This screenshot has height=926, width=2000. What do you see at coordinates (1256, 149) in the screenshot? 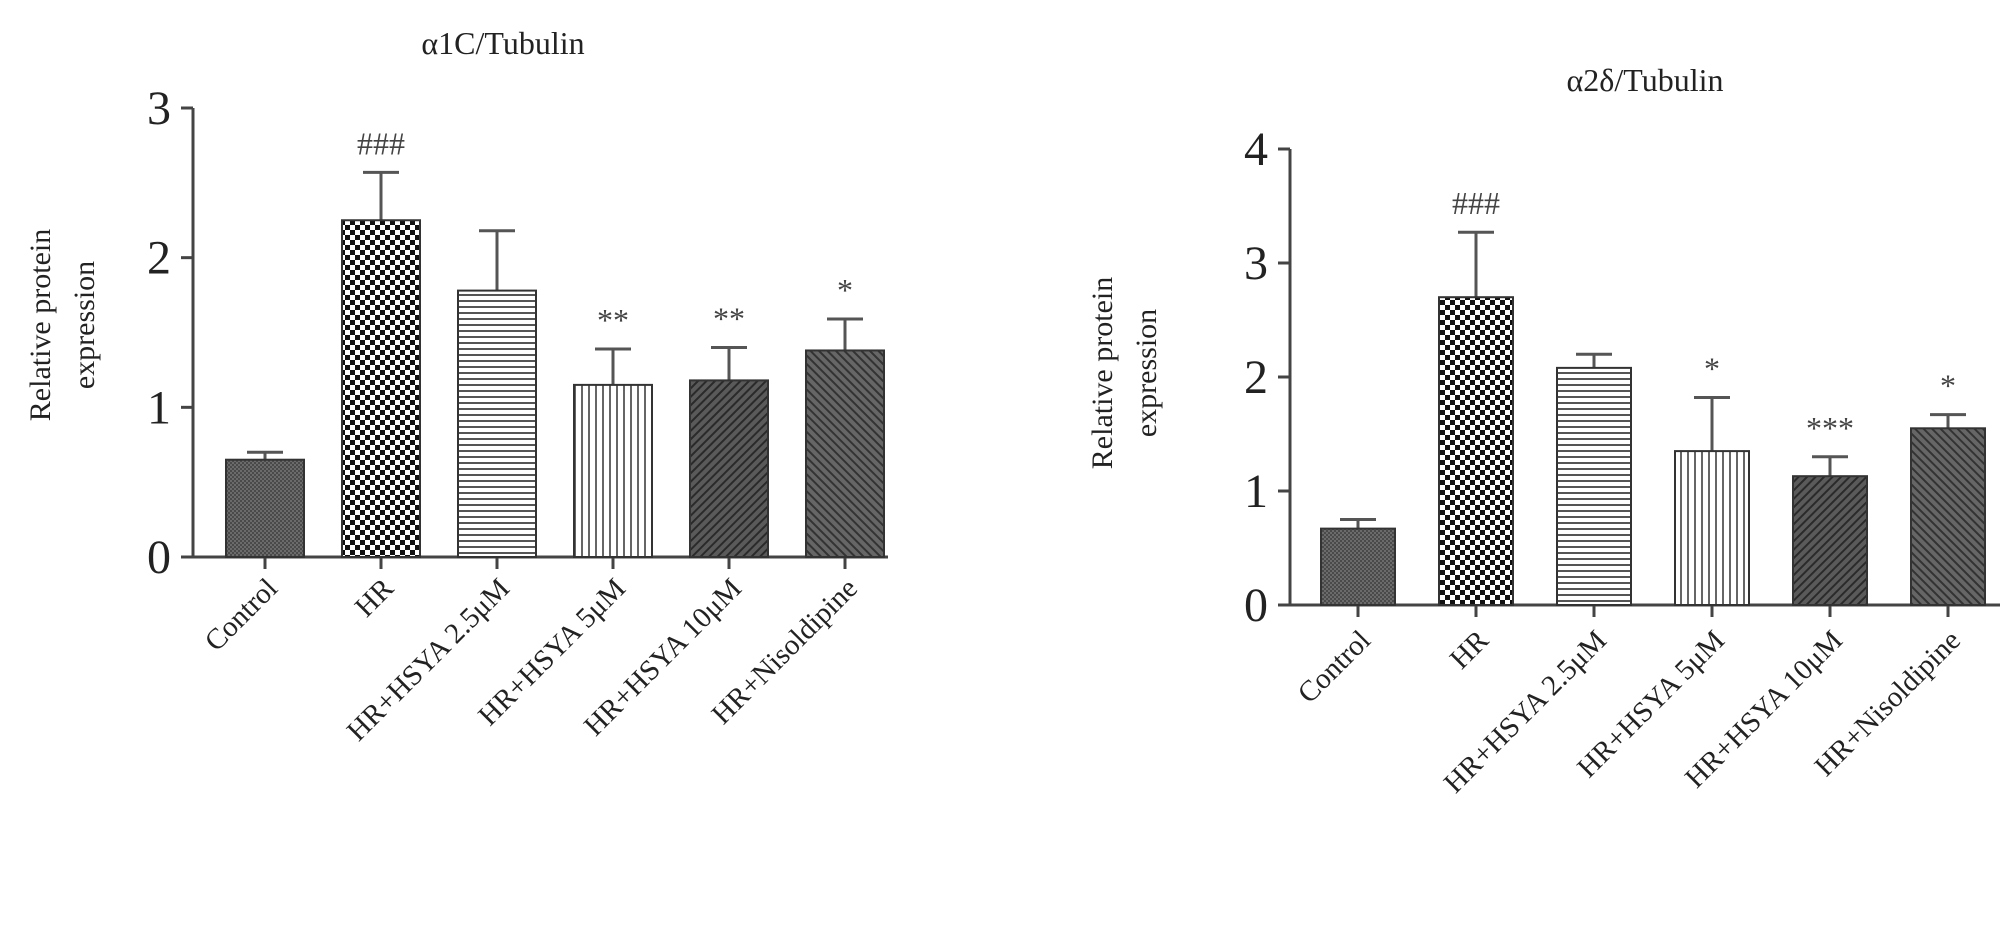
I see `y-tick-label: 4` at bounding box center [1256, 149].